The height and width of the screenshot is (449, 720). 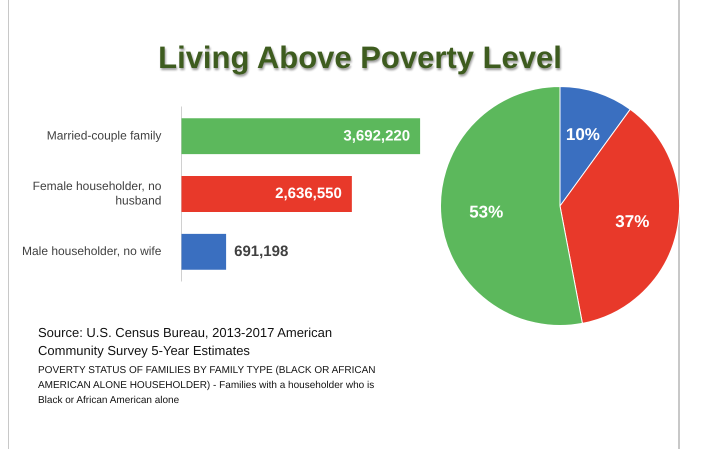 I want to click on y-tick-label: Female householder, no husband, so click(x=97, y=193).